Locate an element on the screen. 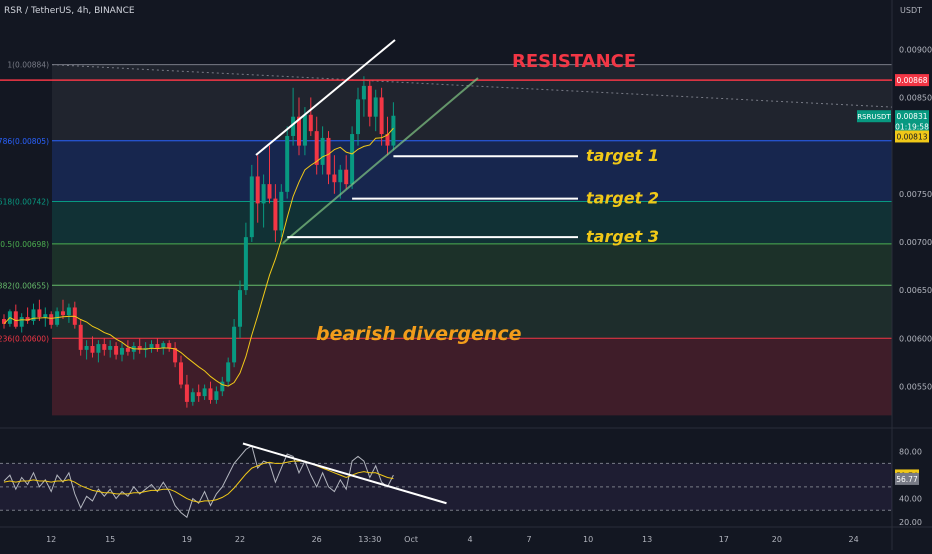 The height and width of the screenshot is (554, 932). price-tick-label: 0.00700 is located at coordinates (915, 242).